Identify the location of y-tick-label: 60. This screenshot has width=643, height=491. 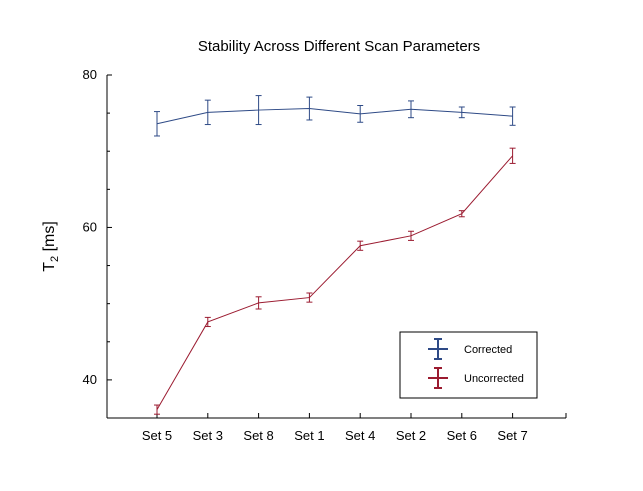
(90, 226).